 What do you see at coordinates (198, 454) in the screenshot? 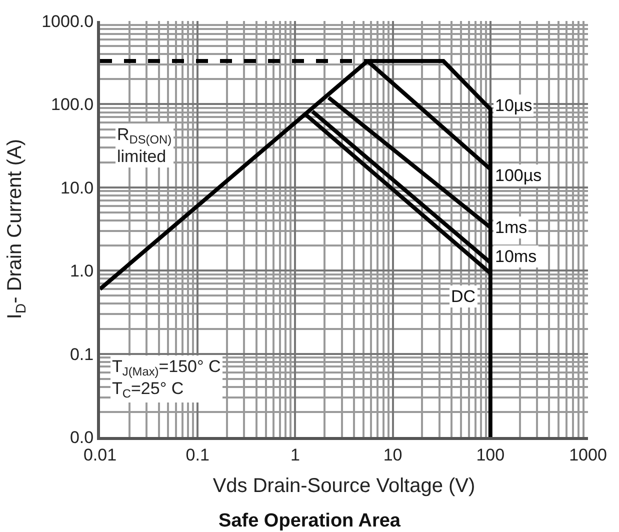
I see `x-tick-label: 0.1` at bounding box center [198, 454].